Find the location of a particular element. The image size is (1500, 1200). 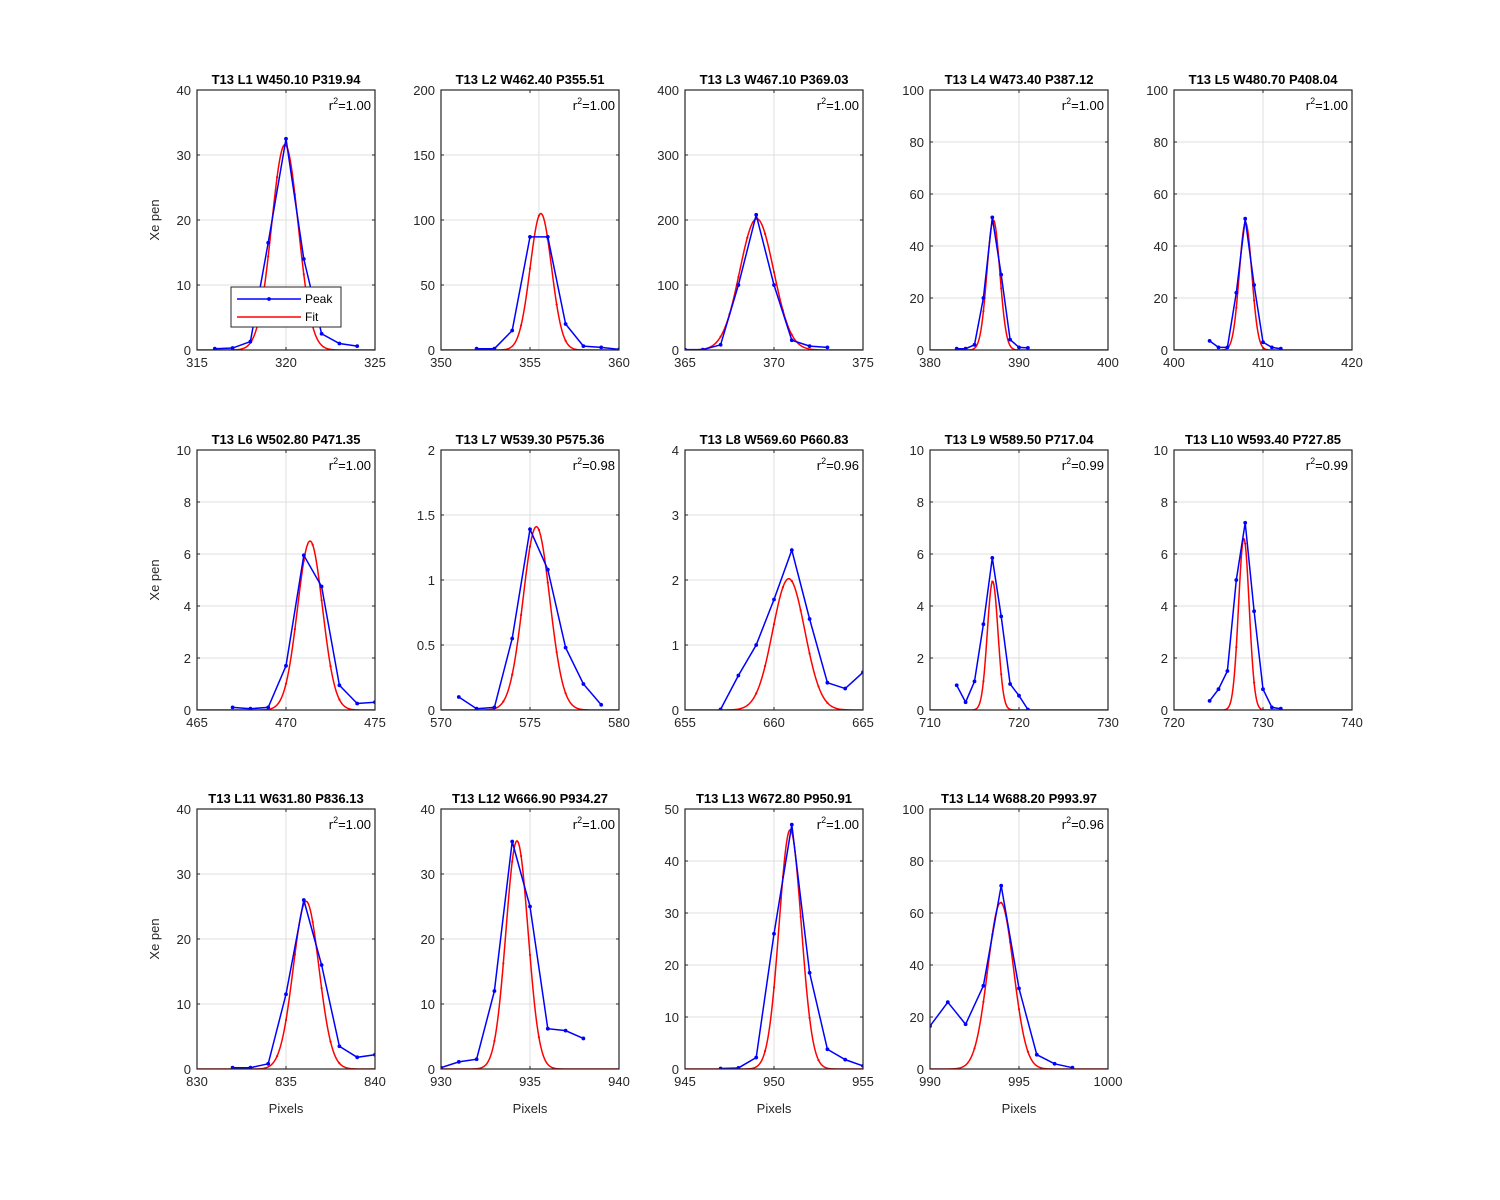

y-tick-label: 50 is located at coordinates (672, 809).